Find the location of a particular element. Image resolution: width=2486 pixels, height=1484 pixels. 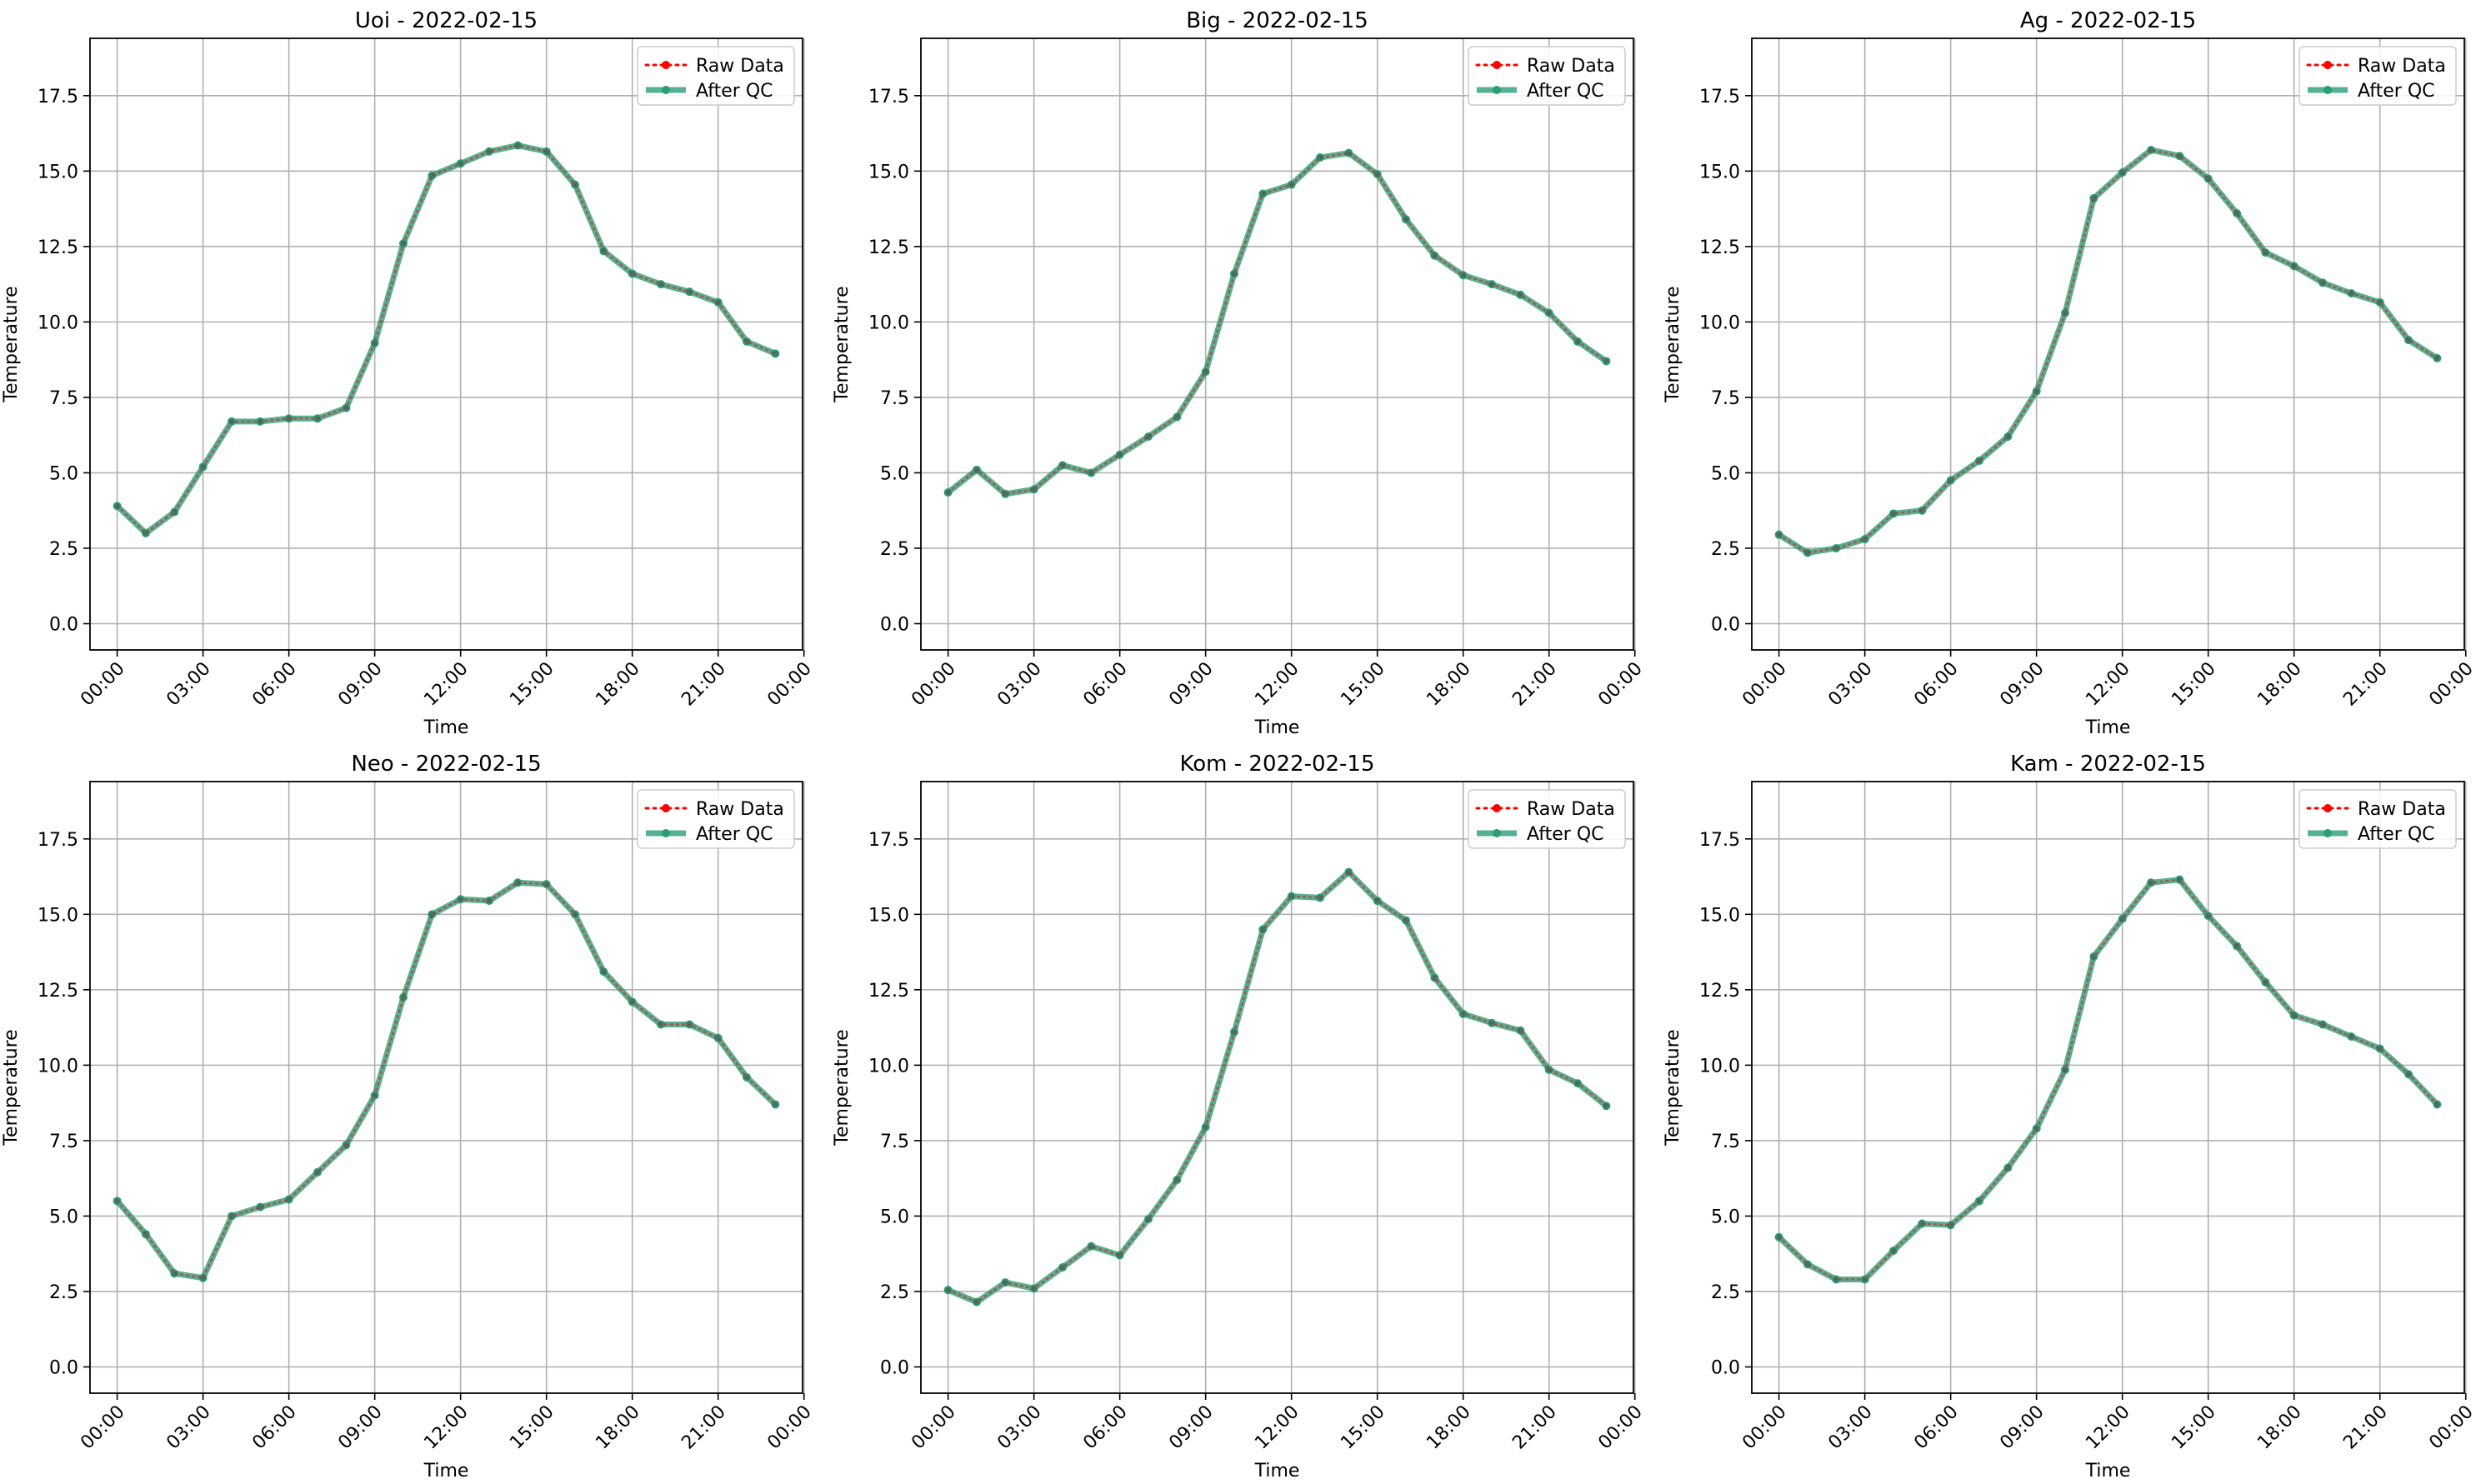

y-tick-label: 17.5 is located at coordinates (1720, 97).